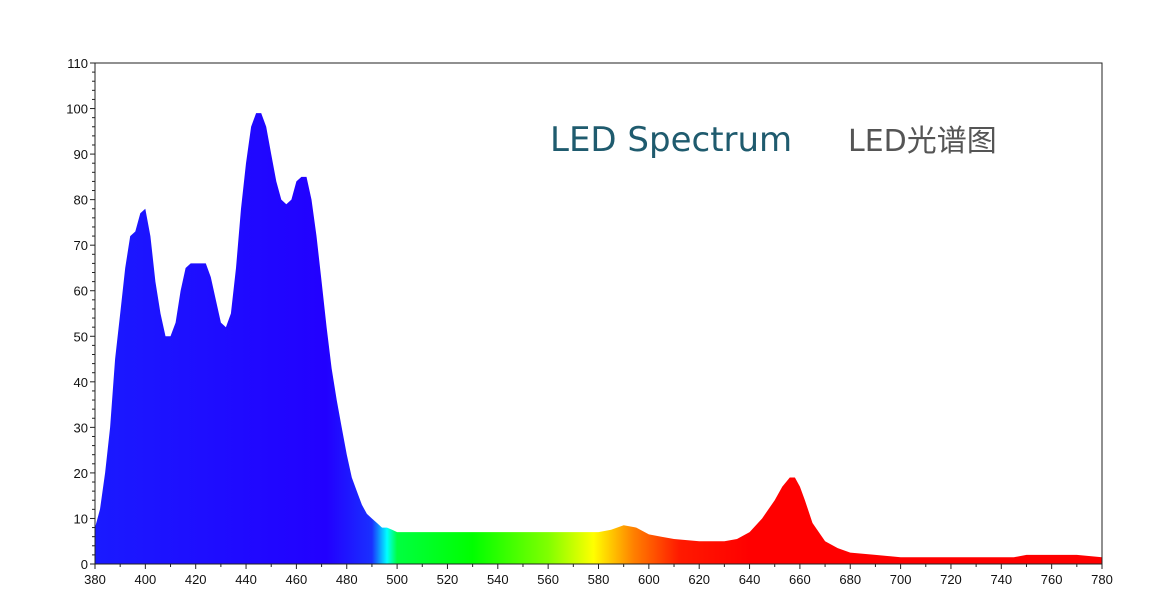  I want to click on x-tick-label: 380, so click(95, 579).